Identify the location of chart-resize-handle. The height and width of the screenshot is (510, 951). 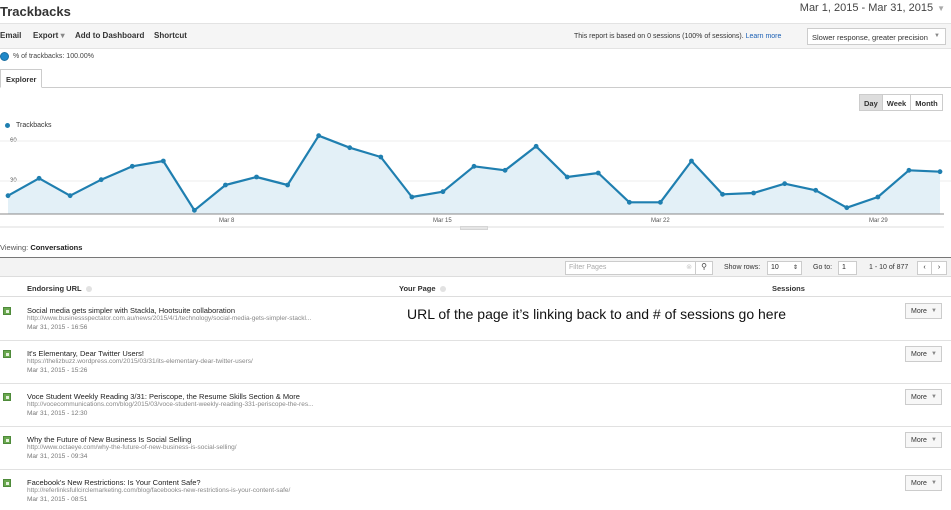
(474, 228).